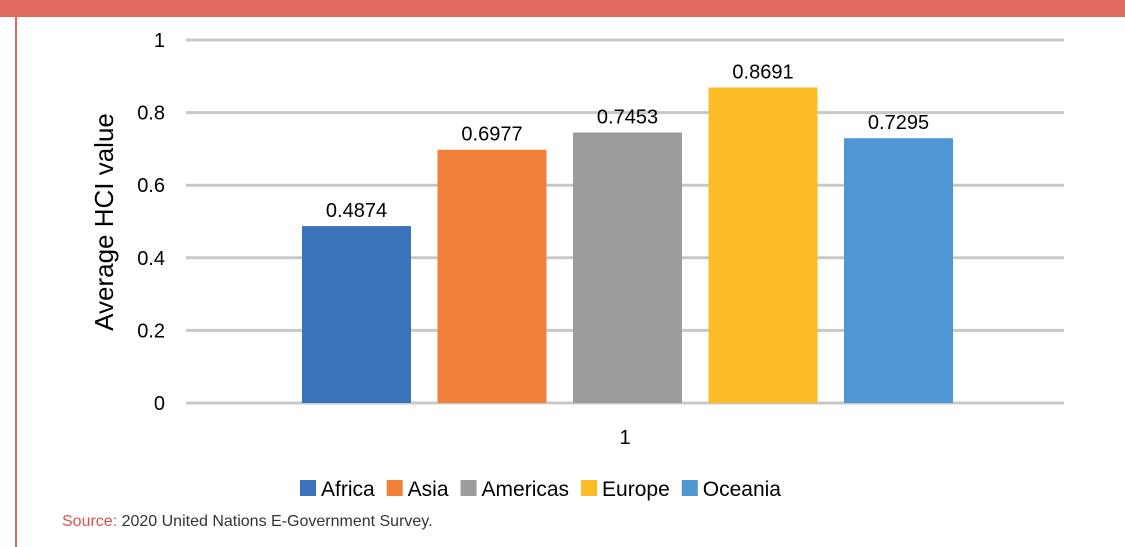 This screenshot has width=1125, height=547. I want to click on legend-label-oceania: Oceania, so click(742, 489).